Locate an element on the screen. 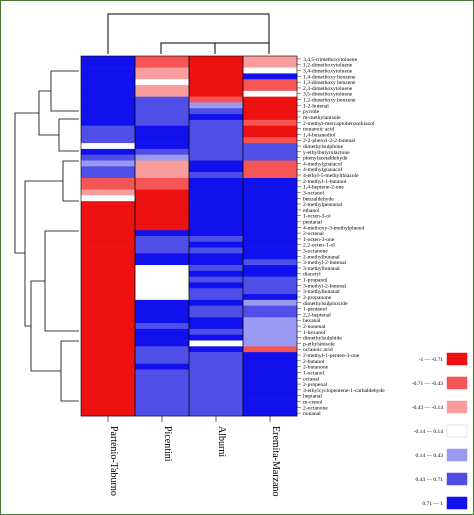 This screenshot has height=515, width=474. row-label: diacetyl is located at coordinates (312, 275).